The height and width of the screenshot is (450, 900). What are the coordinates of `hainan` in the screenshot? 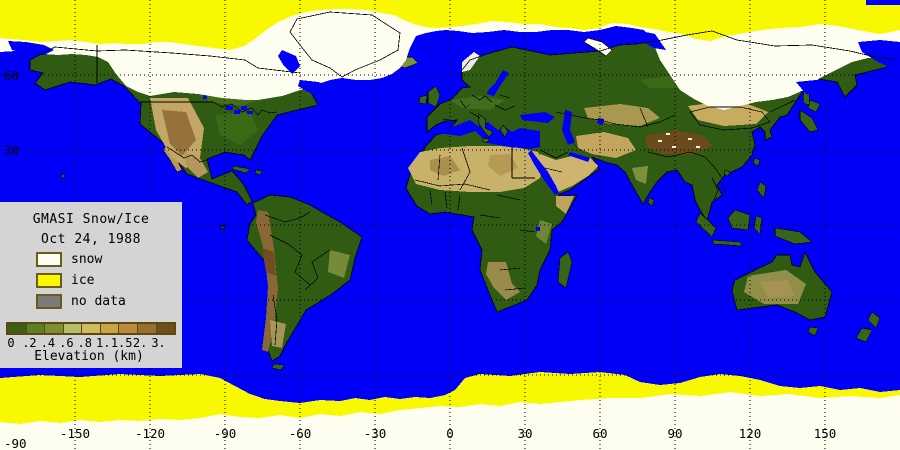 It's located at (727, 173).